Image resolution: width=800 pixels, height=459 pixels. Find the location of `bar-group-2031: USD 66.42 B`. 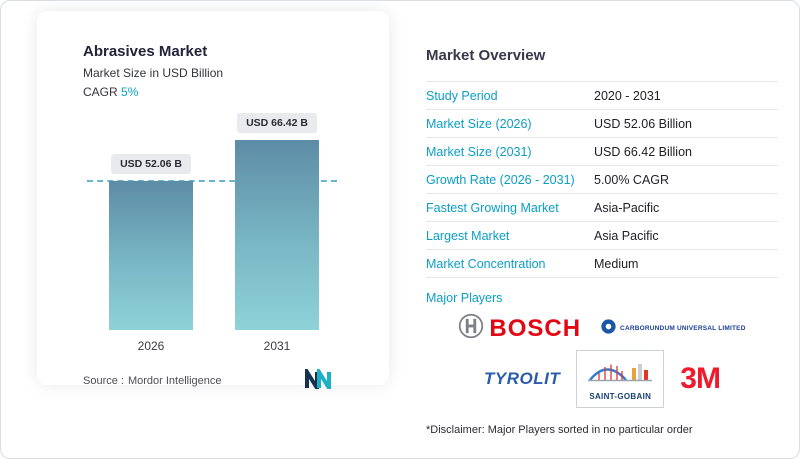

bar-group-2031: USD 66.42 B is located at coordinates (277, 221).